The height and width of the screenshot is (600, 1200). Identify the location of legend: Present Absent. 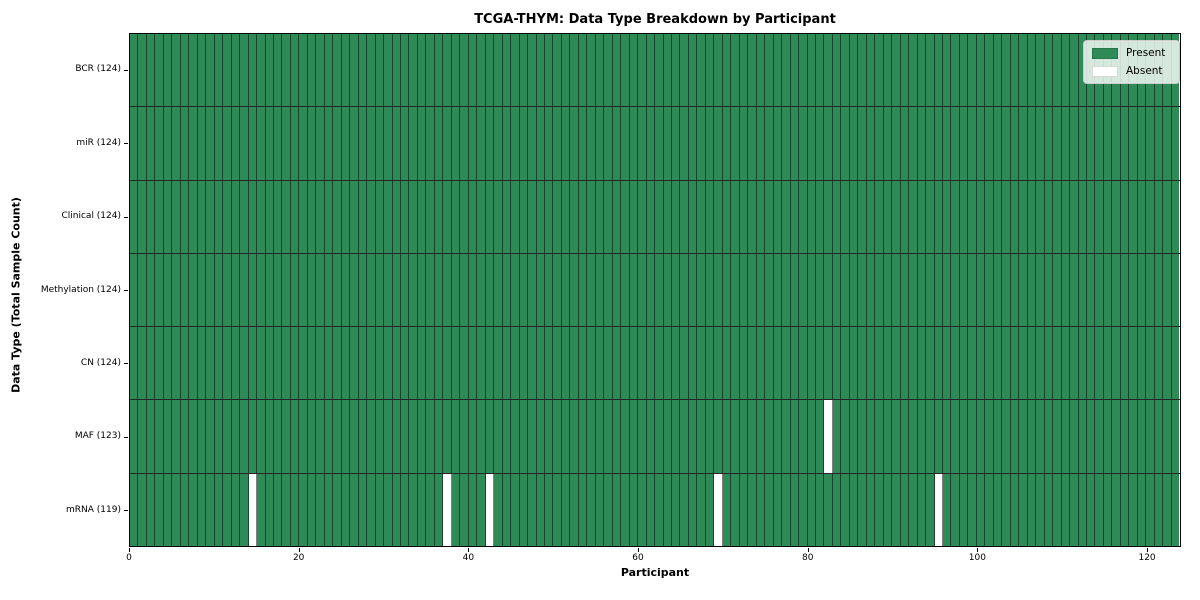
(1131, 62).